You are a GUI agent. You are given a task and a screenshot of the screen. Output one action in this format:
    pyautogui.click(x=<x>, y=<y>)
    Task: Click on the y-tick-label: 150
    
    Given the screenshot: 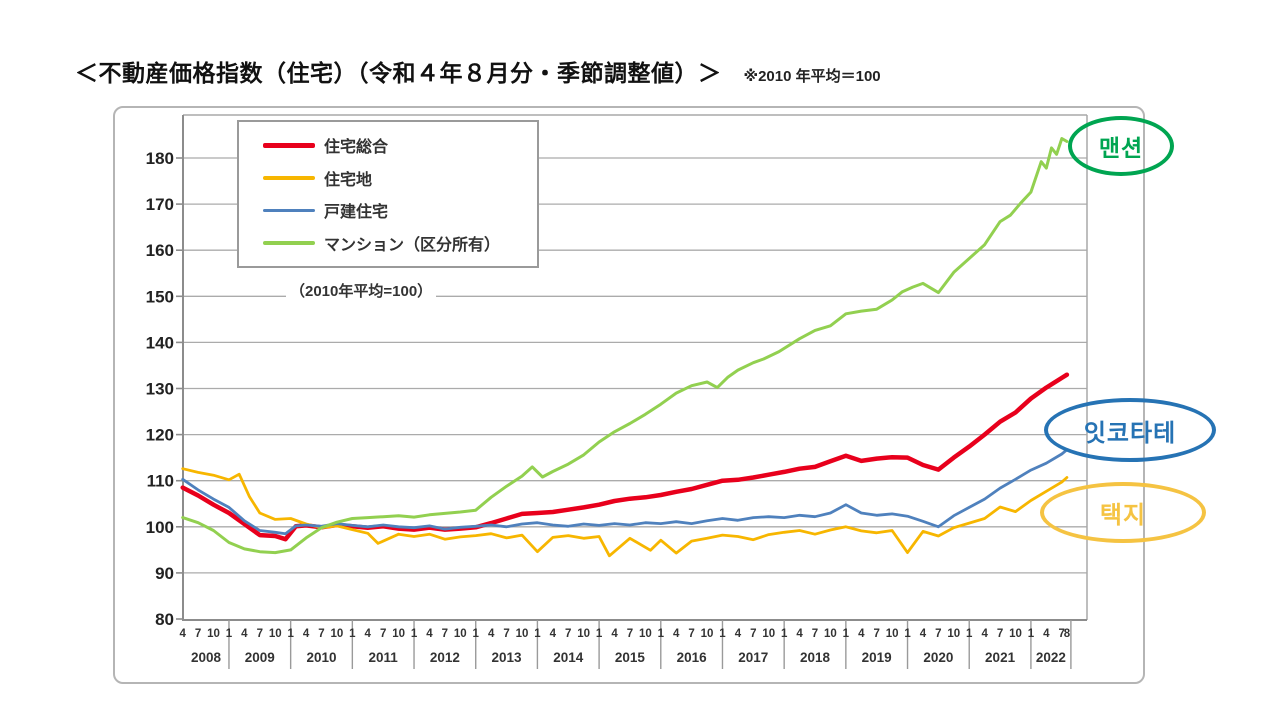 What is the action you would take?
    pyautogui.click(x=160, y=296)
    